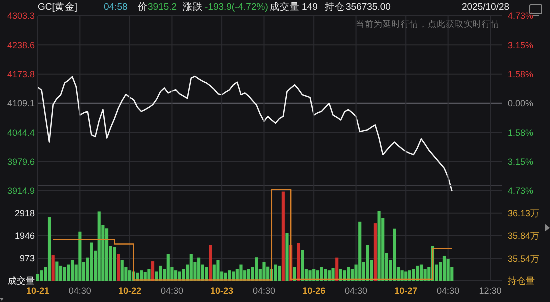 The width and height of the screenshot is (550, 302). What do you see at coordinates (24, 213) in the screenshot?
I see `y-tick-label: 2918` at bounding box center [24, 213].